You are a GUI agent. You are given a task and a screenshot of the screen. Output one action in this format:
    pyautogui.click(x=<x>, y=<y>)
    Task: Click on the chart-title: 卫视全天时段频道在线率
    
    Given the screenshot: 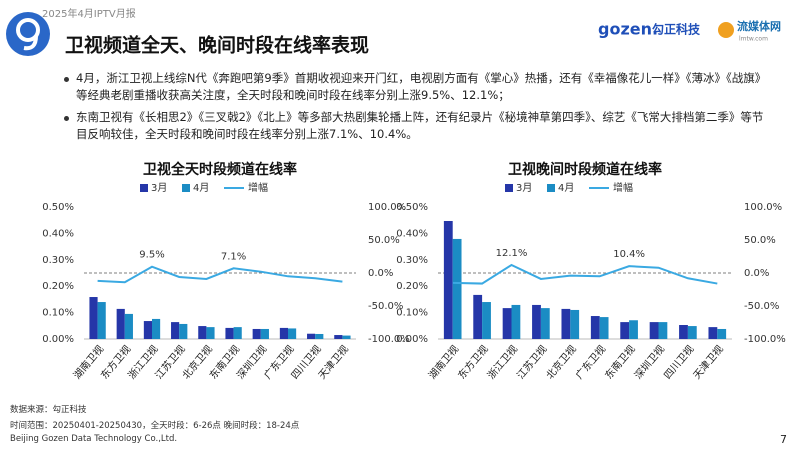 What is the action you would take?
    pyautogui.click(x=220, y=169)
    